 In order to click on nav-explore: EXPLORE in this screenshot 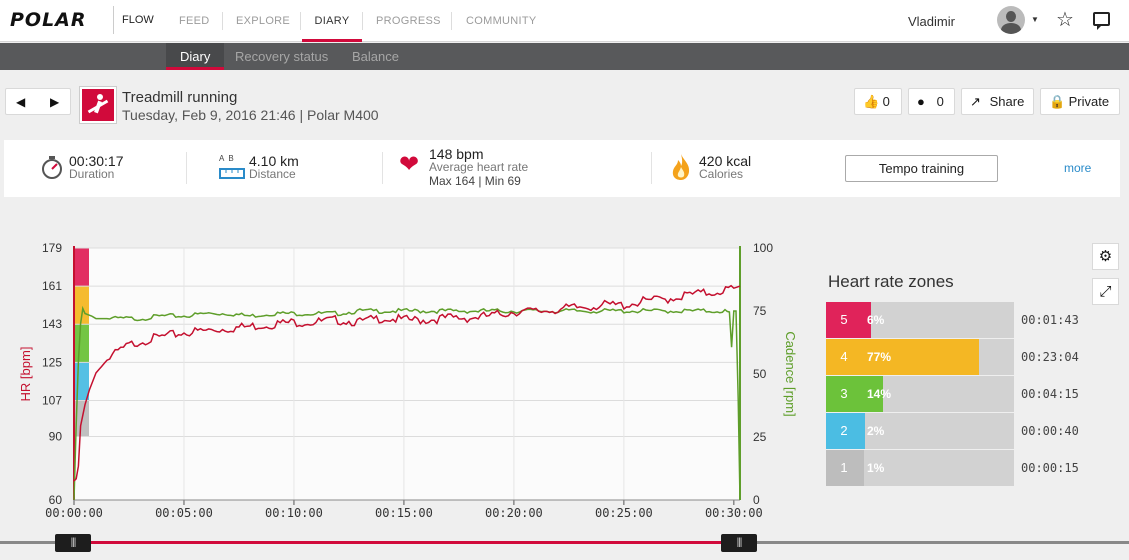, I will do `click(263, 21)`.